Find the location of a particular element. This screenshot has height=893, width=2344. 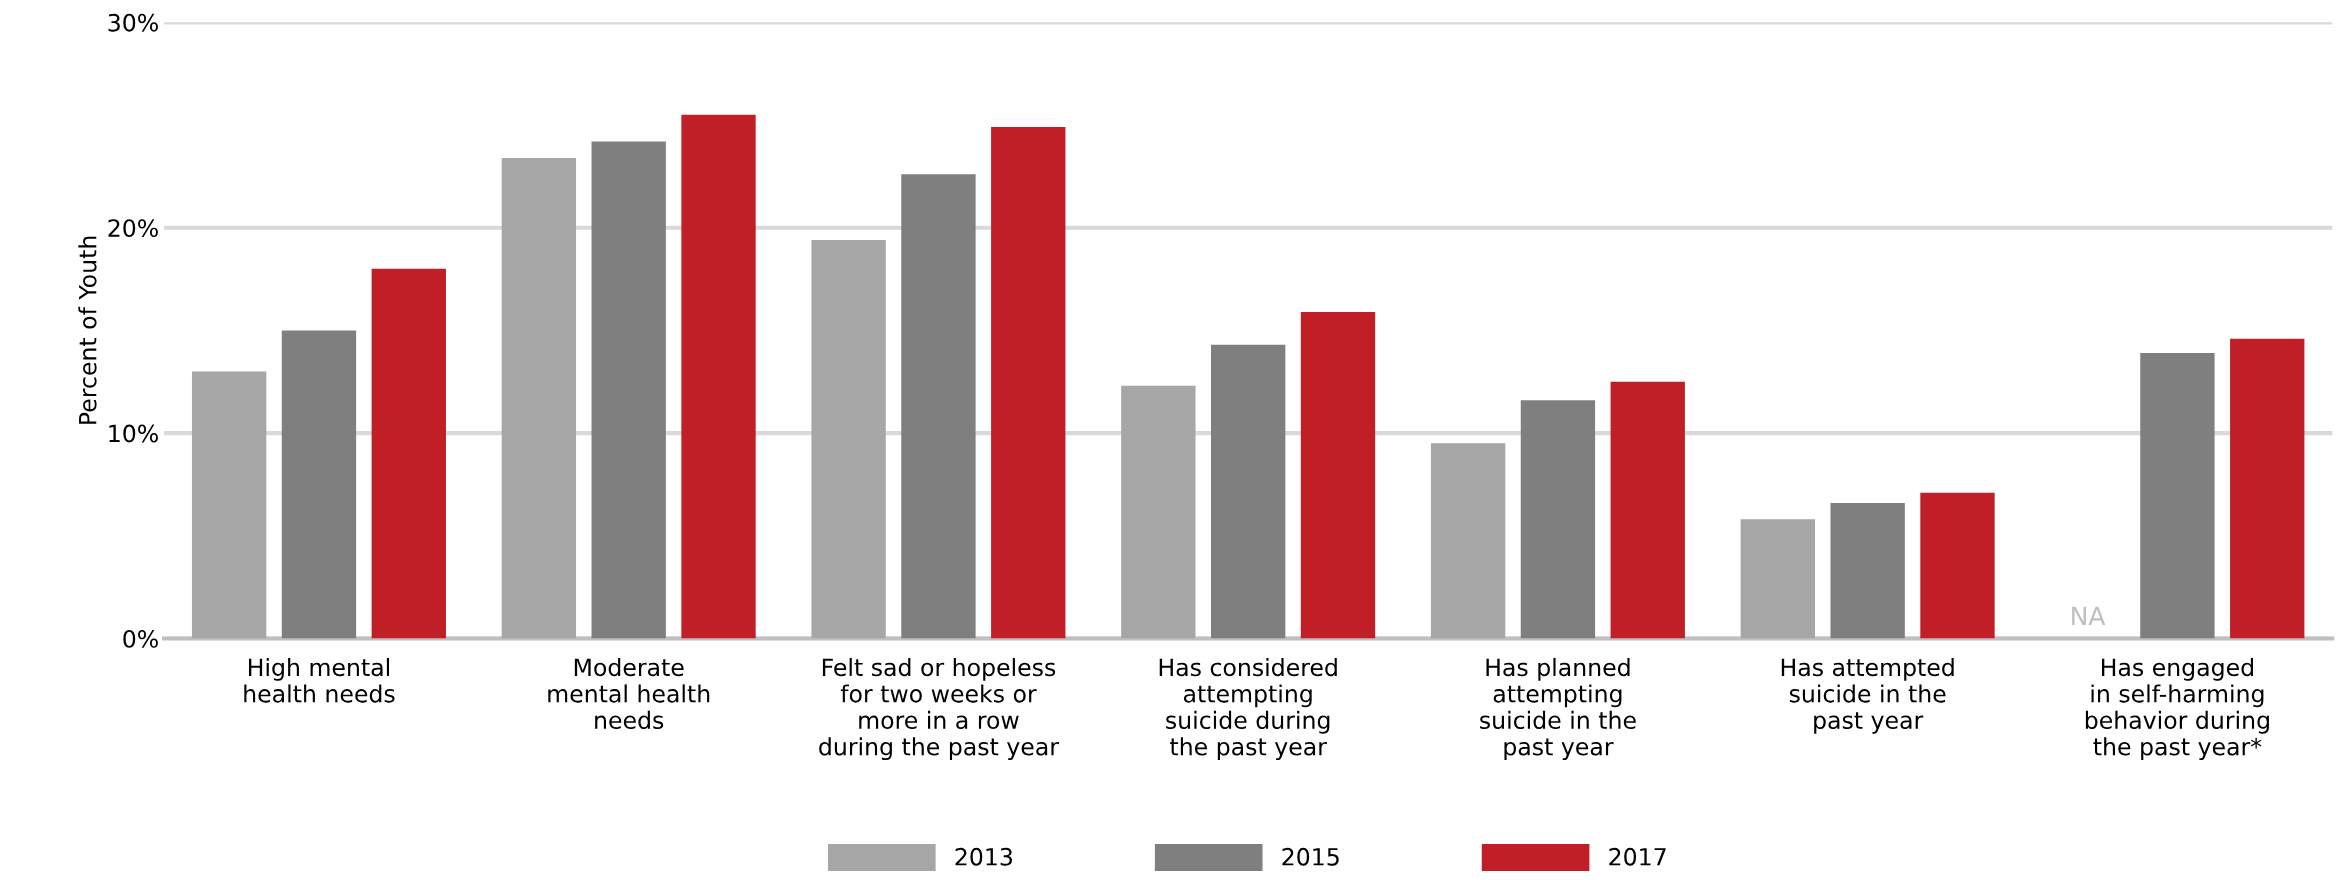

x-tick-label: Felt sad or hopeless for two weeks or more in a row during the past year is located at coordinates (939, 709).